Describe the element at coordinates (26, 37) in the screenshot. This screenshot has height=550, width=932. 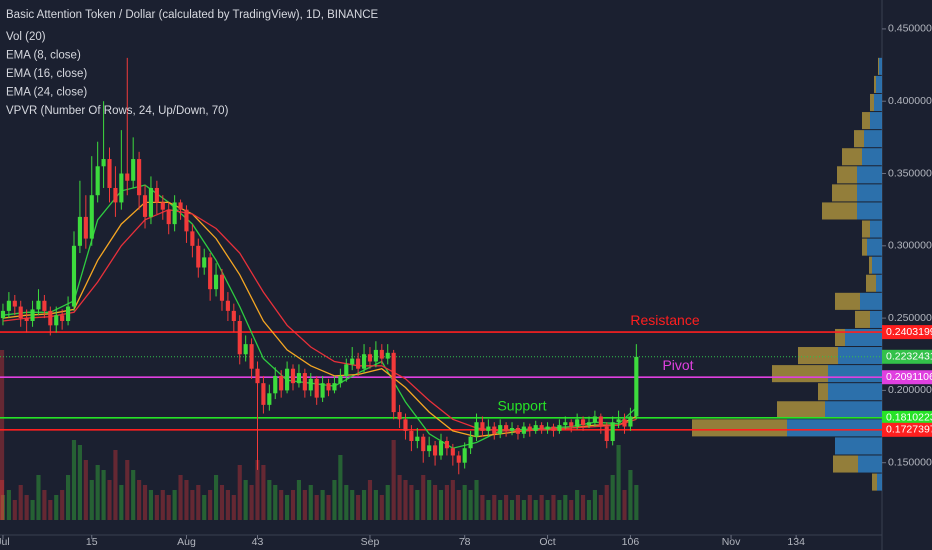
I see `legend-entry: Vol (20)` at that location.